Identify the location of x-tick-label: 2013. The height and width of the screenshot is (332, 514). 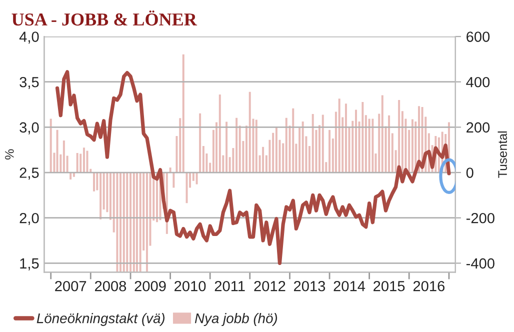
(310, 286).